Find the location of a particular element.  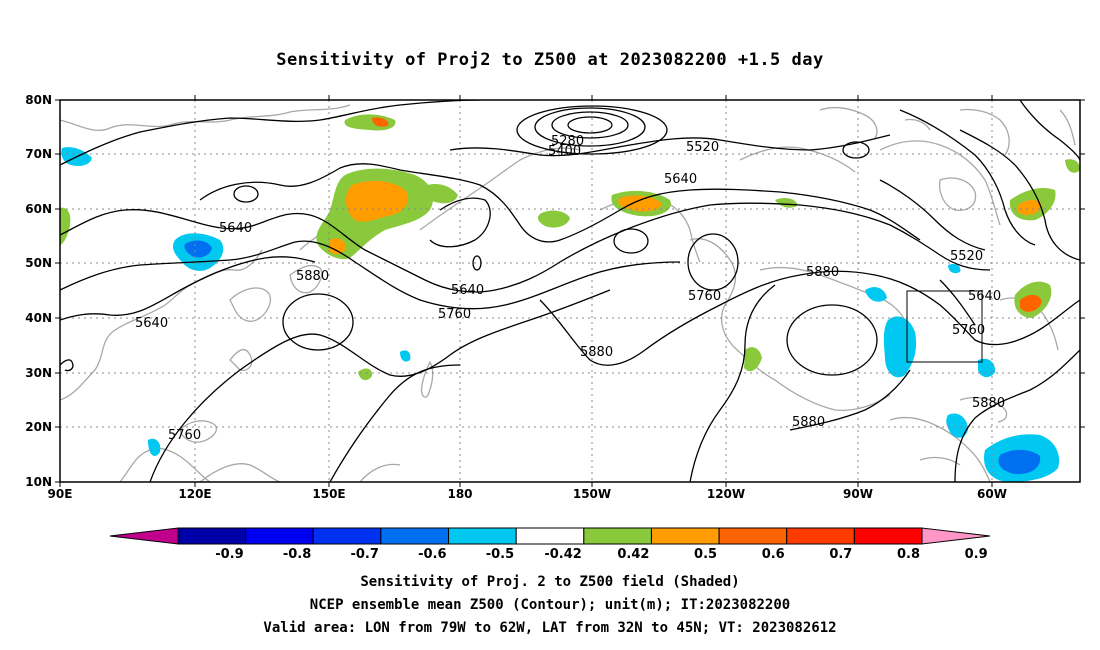

lon-label: 180 is located at coordinates (459, 494).